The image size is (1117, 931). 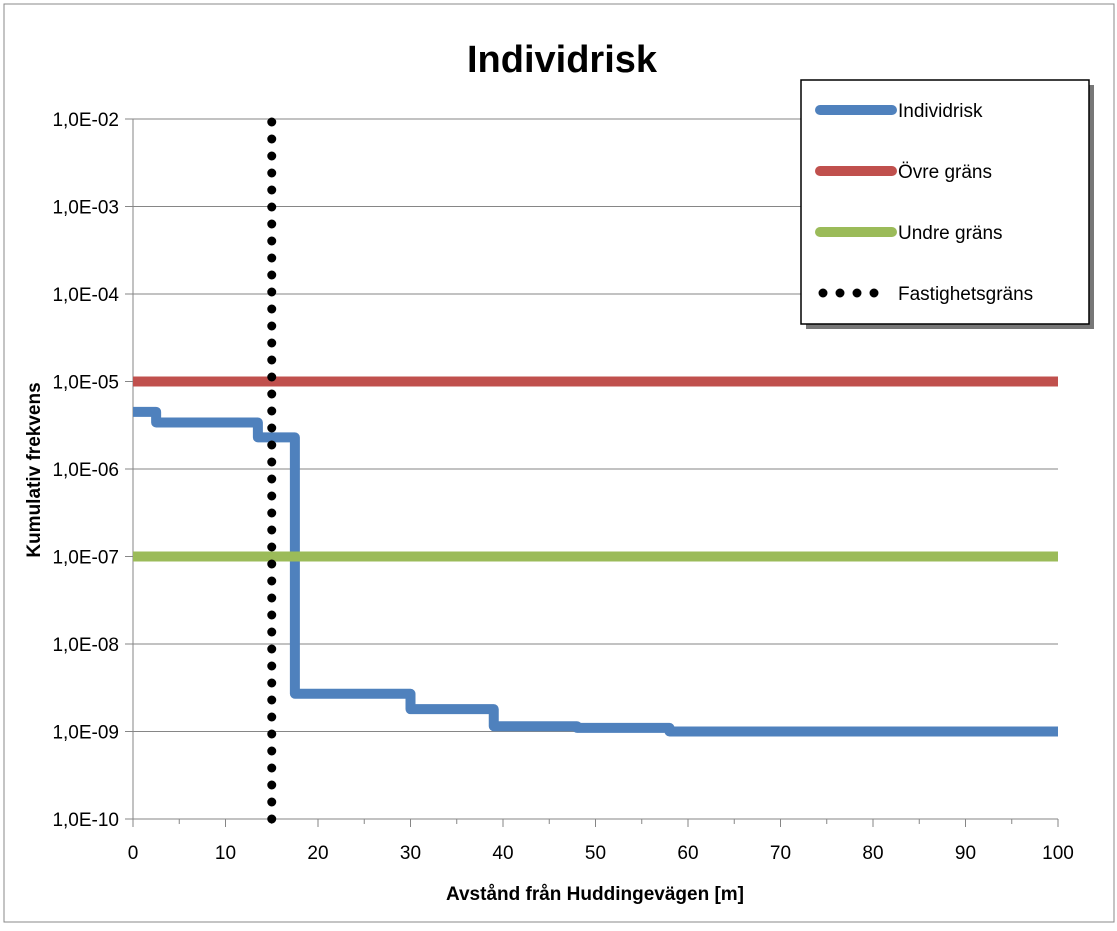 I want to click on x-tick-label: 100, so click(x=1058, y=853).